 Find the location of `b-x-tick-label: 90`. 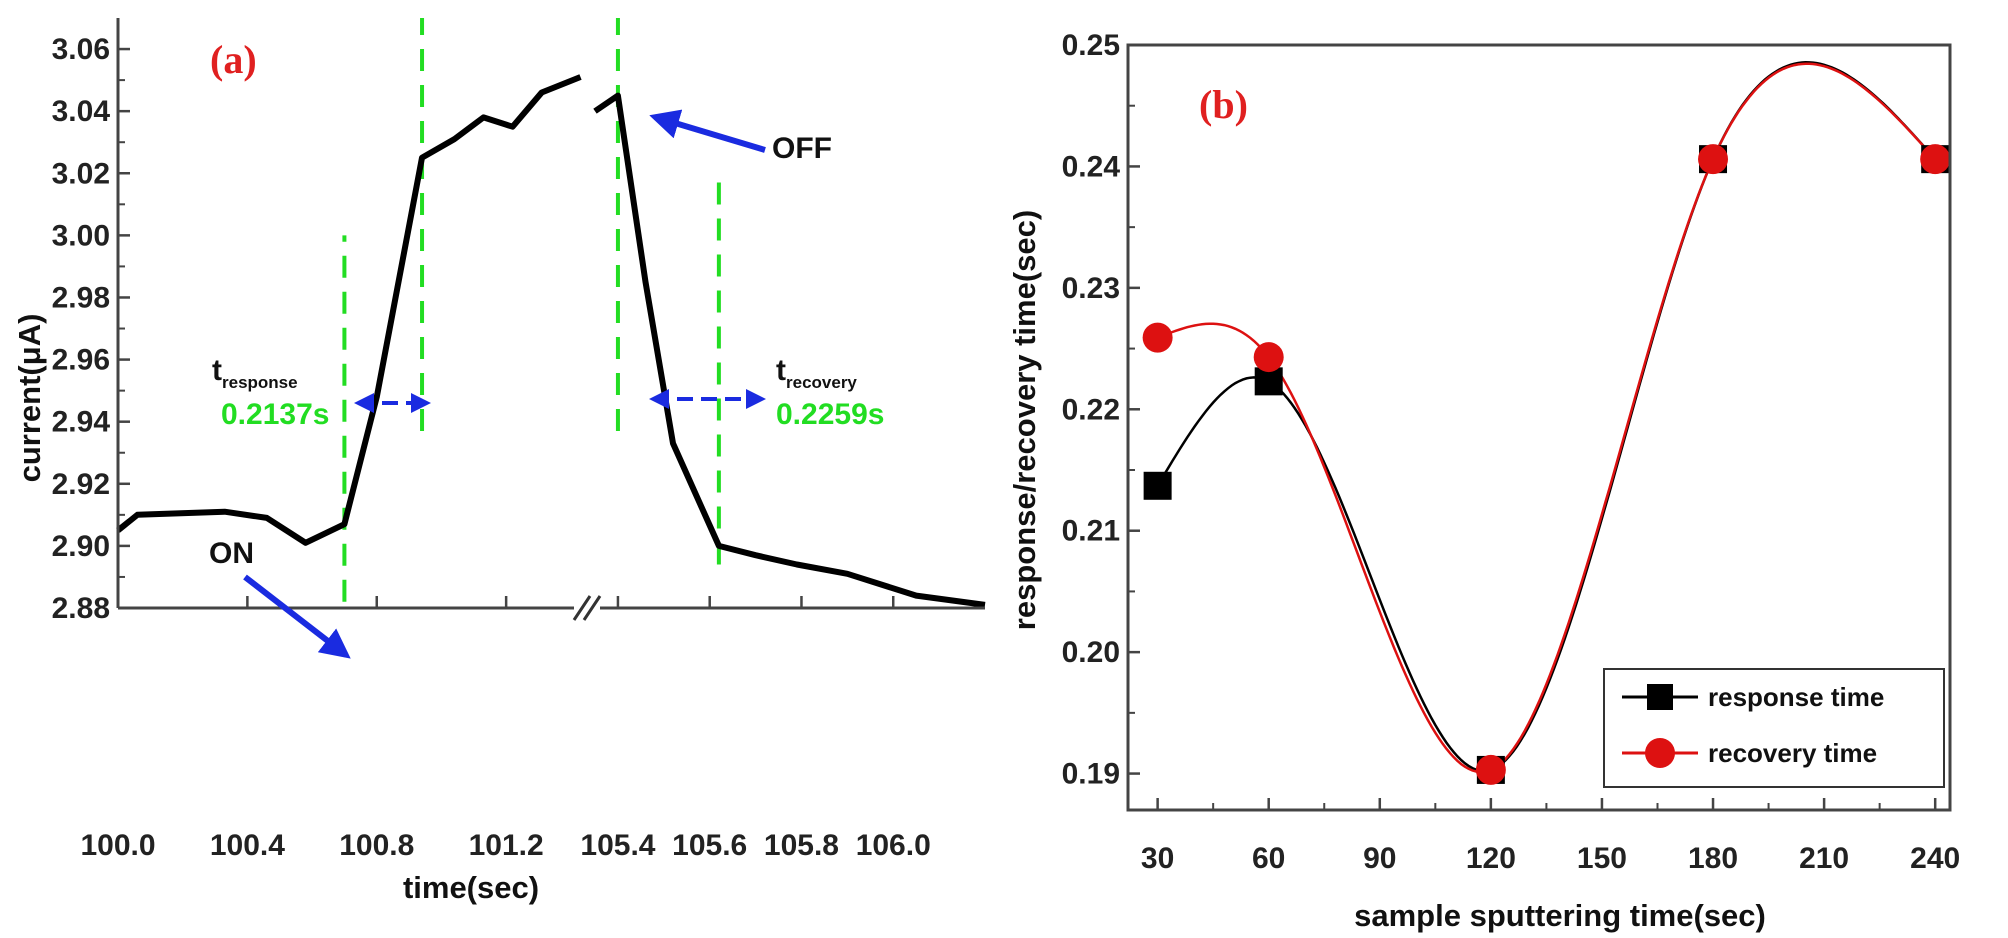

b-x-tick-label: 90 is located at coordinates (1379, 858).